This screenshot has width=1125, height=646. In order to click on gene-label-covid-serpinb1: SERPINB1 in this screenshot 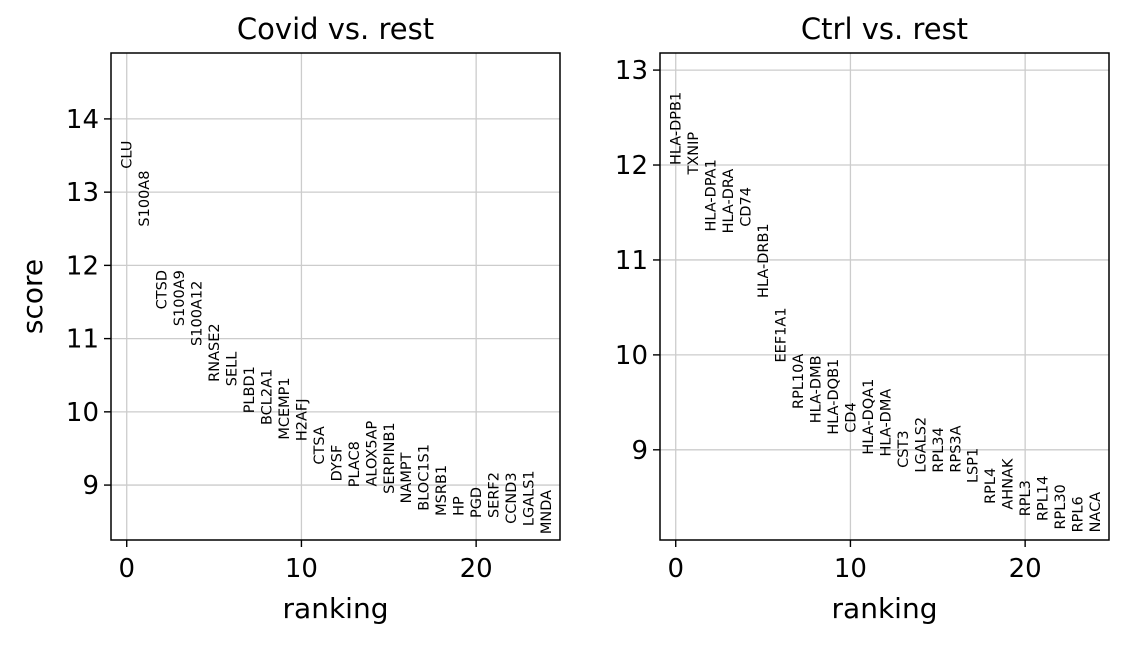, I will do `click(390, 457)`.